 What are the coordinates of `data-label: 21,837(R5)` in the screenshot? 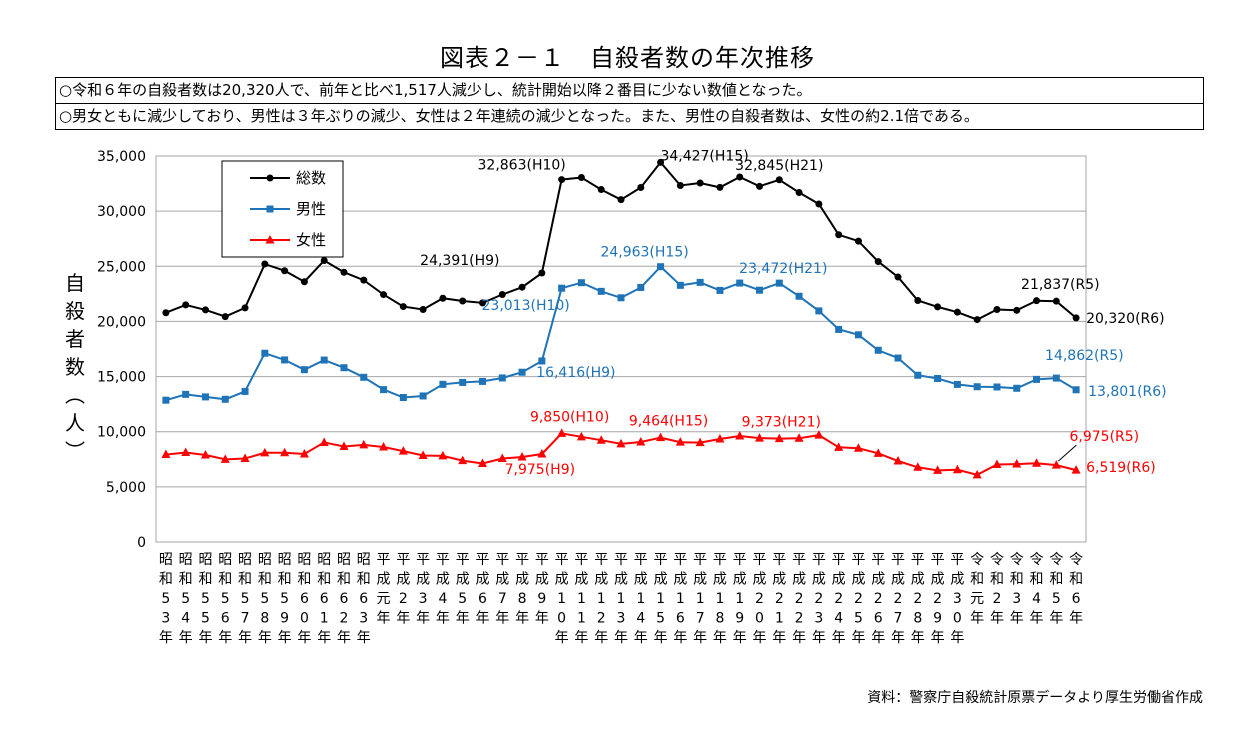 It's located at (1060, 285).